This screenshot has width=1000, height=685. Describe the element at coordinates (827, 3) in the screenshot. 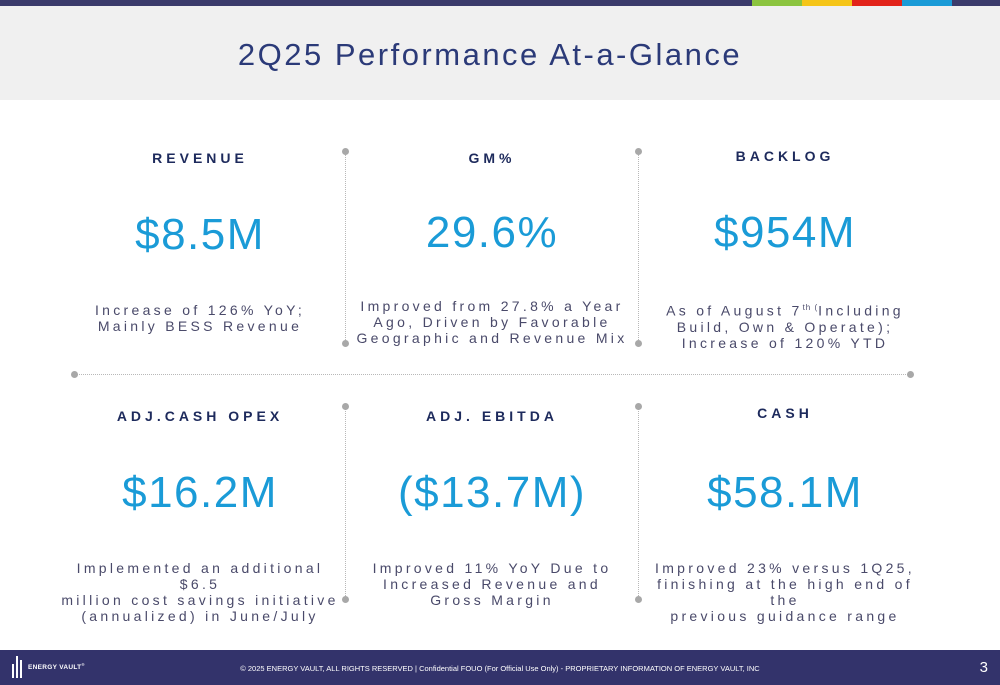

I see `accent-segment-yellow` at that location.